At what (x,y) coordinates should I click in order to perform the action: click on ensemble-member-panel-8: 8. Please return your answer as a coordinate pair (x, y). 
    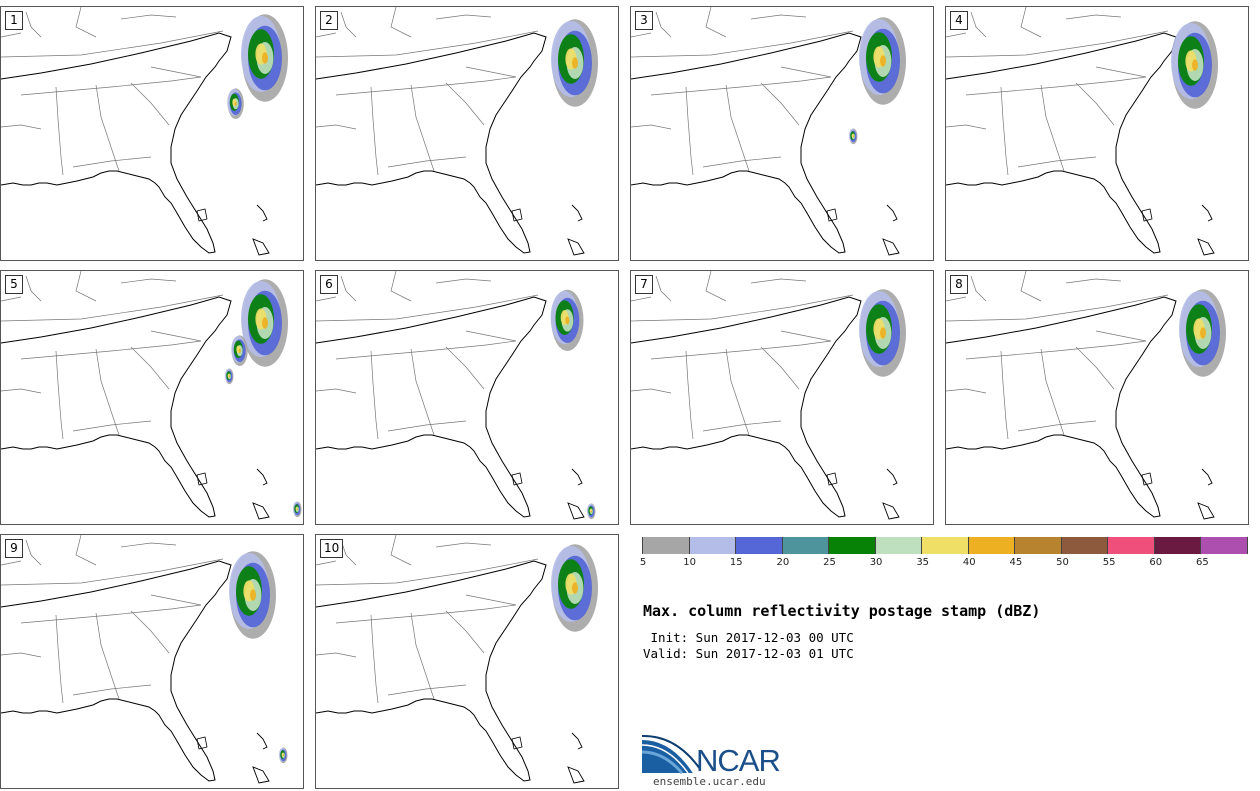
    Looking at the image, I should click on (1097, 397).